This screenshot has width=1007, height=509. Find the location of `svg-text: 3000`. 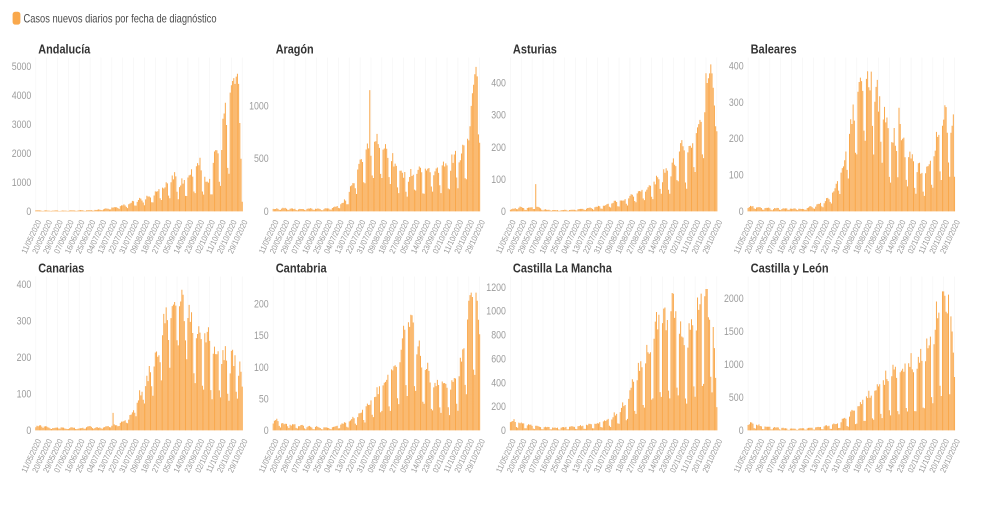

svg-text: 3000 is located at coordinates (22, 125).